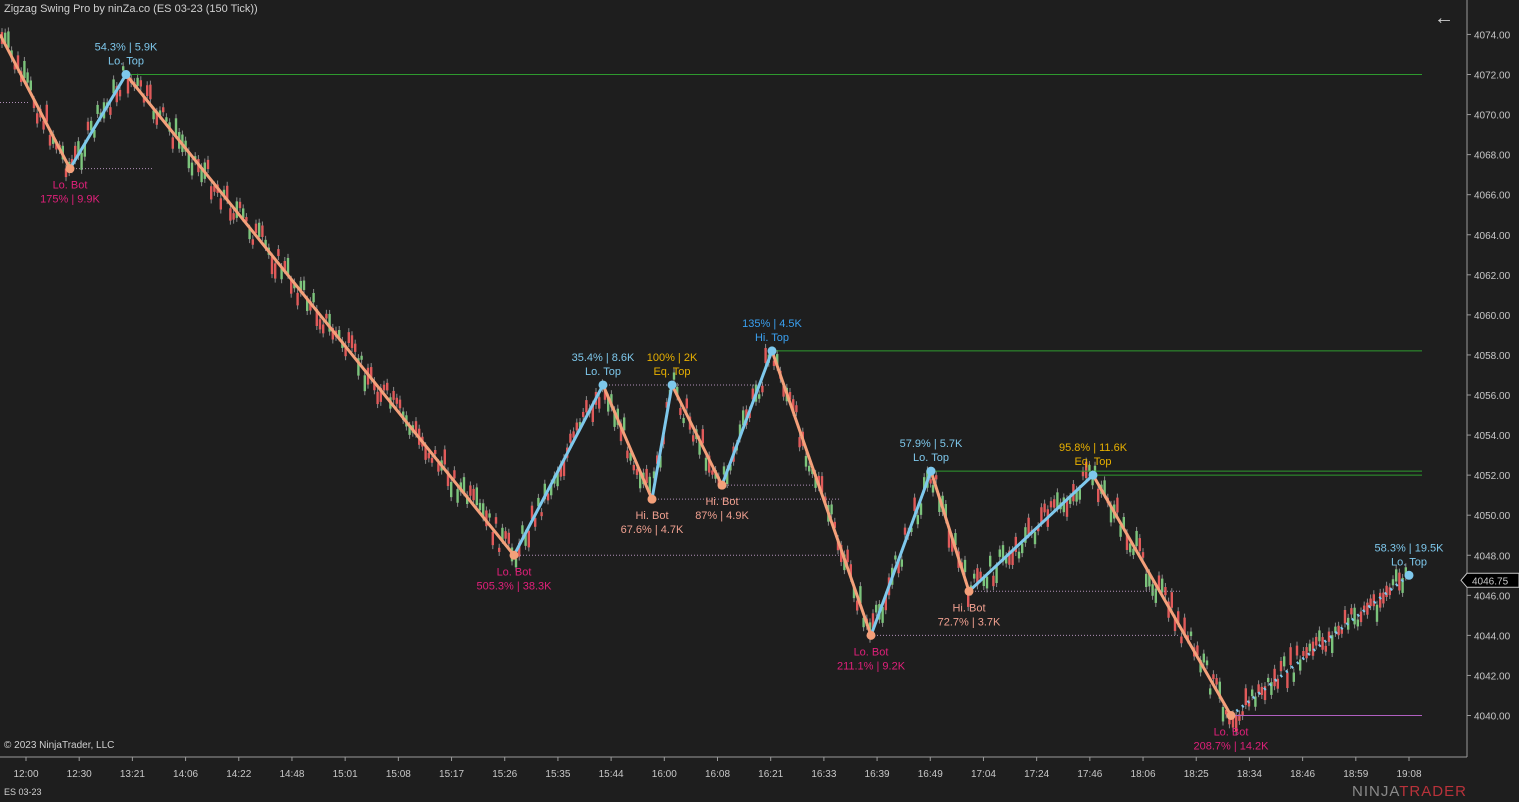 The height and width of the screenshot is (802, 1519). Describe the element at coordinates (1492, 717) in the screenshot. I see `price-tick: 4040.00` at that location.